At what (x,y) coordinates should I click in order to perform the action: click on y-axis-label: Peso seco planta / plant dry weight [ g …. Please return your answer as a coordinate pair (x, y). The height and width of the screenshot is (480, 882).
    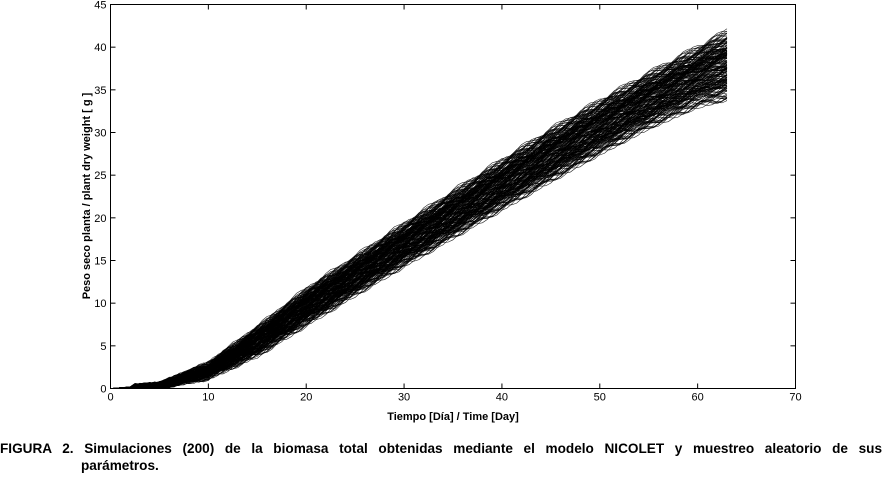
    Looking at the image, I should click on (87, 195).